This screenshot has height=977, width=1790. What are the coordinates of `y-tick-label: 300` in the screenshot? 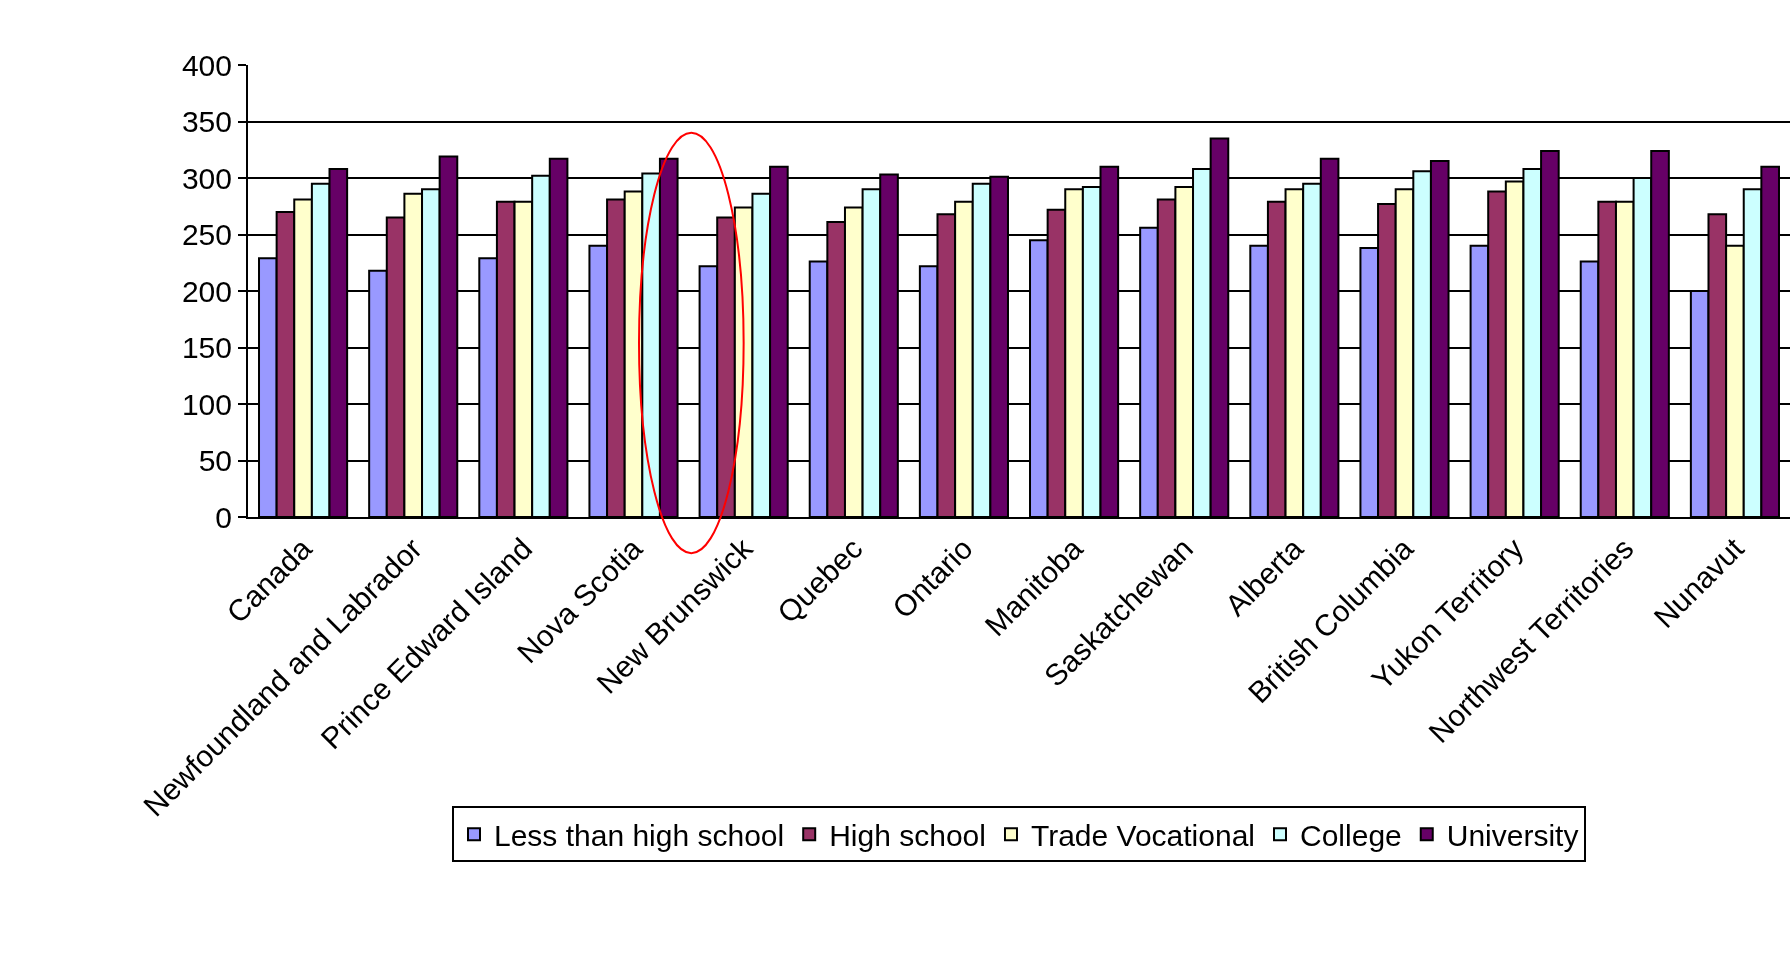 It's located at (206, 178).